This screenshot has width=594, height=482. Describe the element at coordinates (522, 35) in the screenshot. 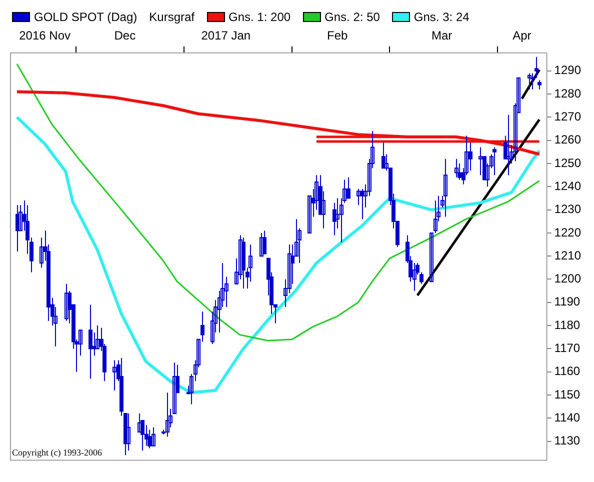

I see `x-tick-label: Apr` at that location.